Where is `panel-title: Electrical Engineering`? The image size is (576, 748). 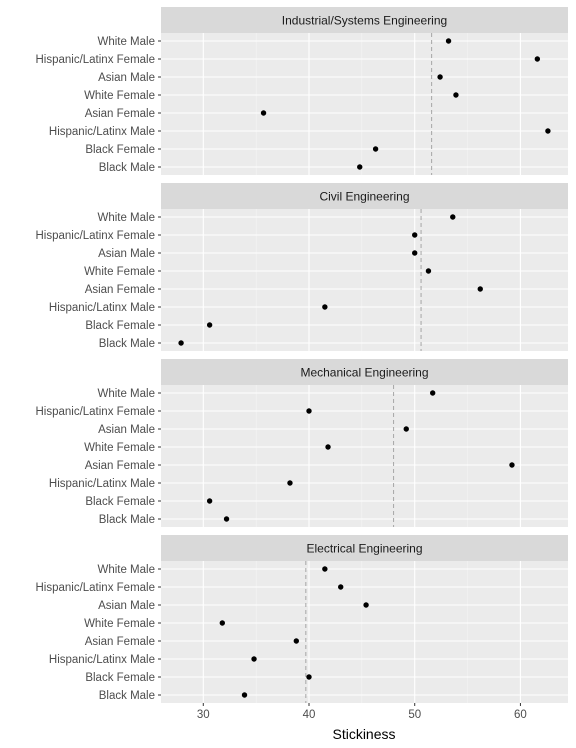
panel-title: Electrical Engineering is located at coordinates (364, 549).